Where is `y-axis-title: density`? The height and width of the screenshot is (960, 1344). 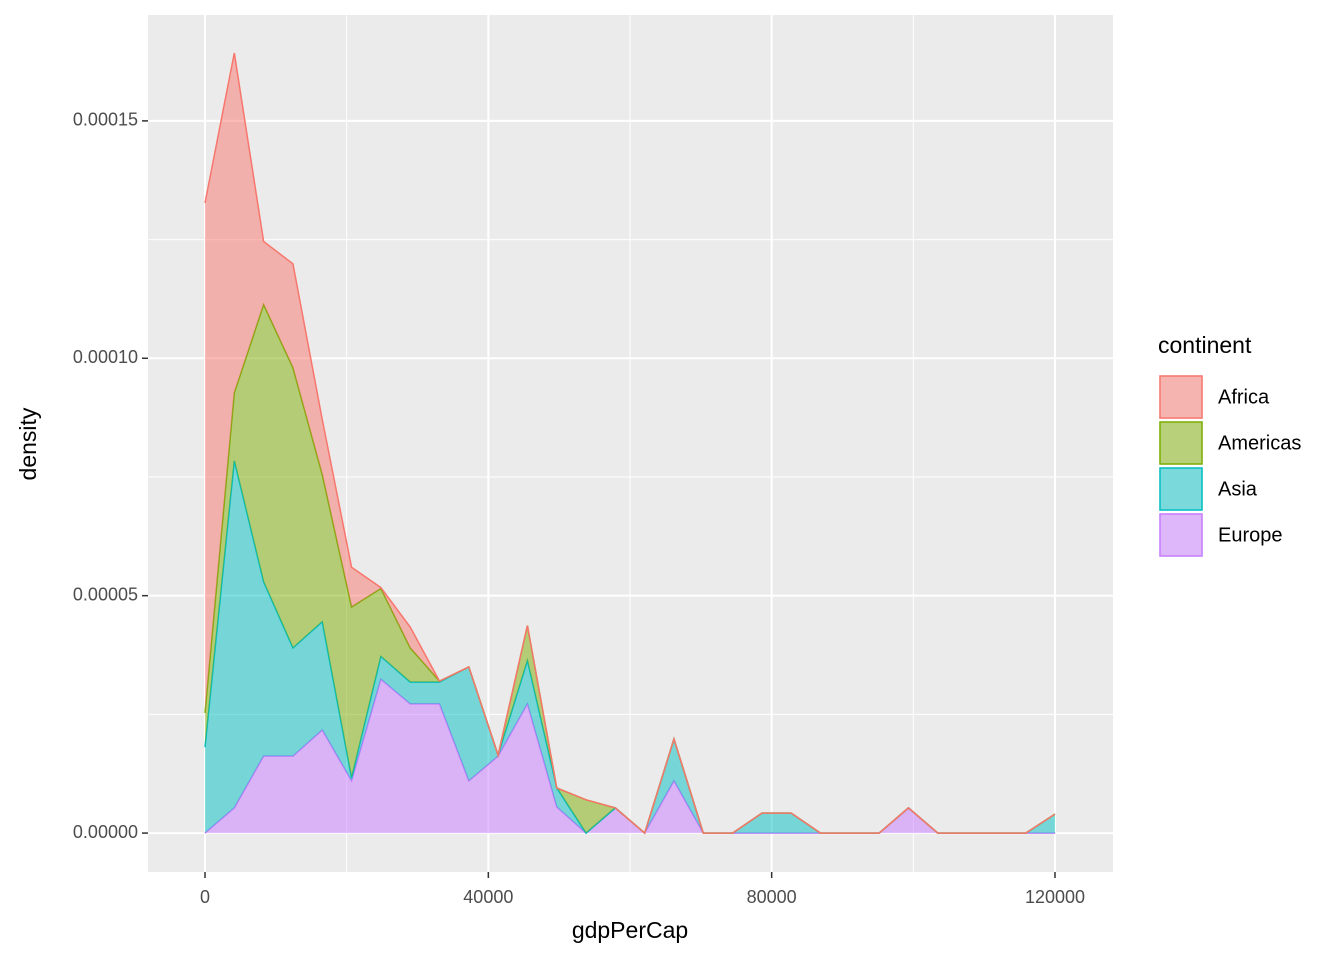
y-axis-title: density is located at coordinates (28, 443).